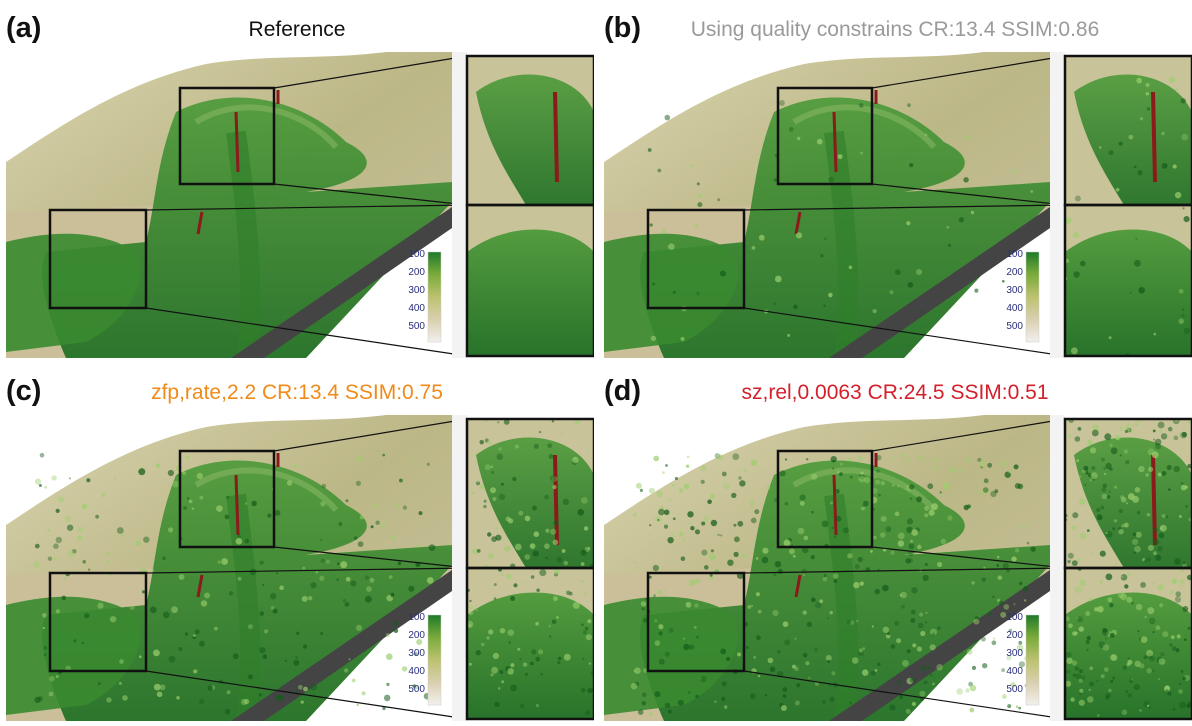  What do you see at coordinates (1014, 308) in the screenshot?
I see `colorbar-tick-label: 400` at bounding box center [1014, 308].